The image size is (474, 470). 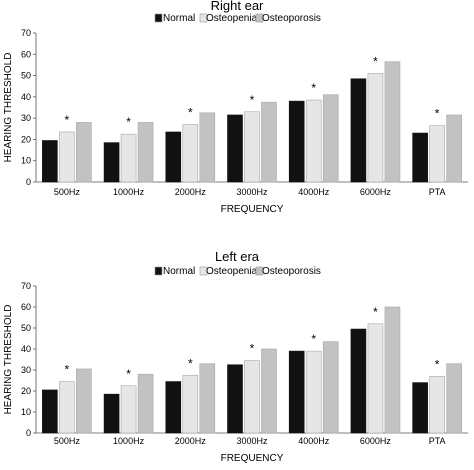 I want to click on x-category-label: 4000Hz, so click(x=314, y=441).